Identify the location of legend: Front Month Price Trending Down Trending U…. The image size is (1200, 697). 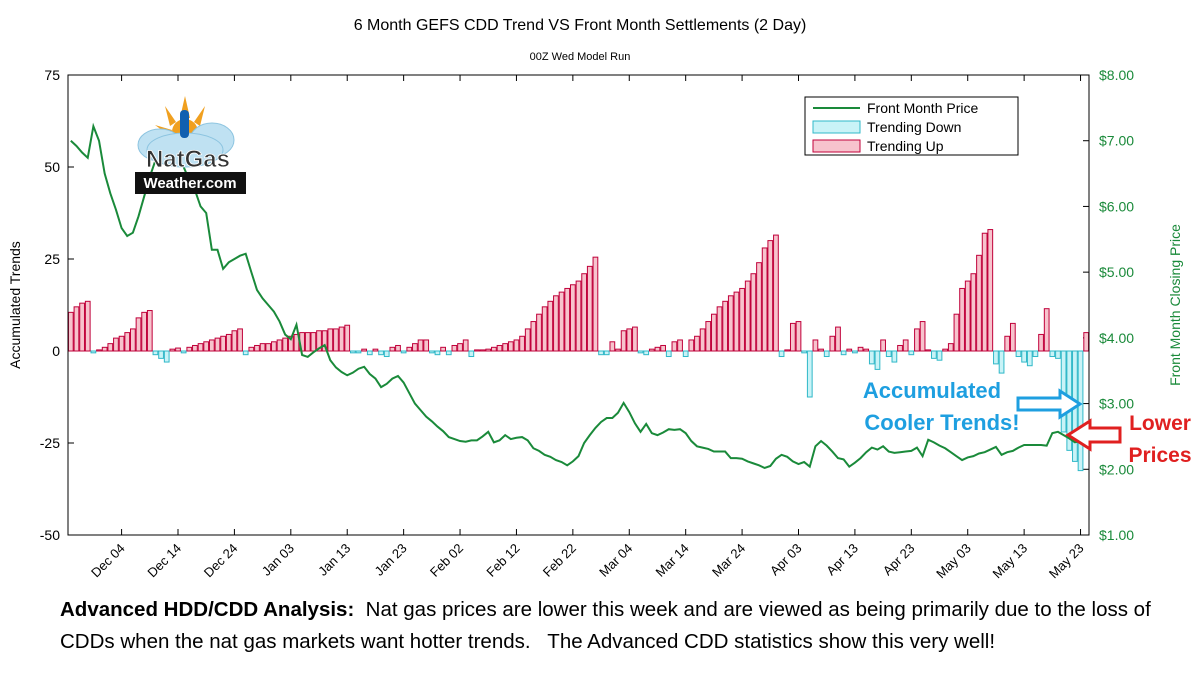
(911, 126).